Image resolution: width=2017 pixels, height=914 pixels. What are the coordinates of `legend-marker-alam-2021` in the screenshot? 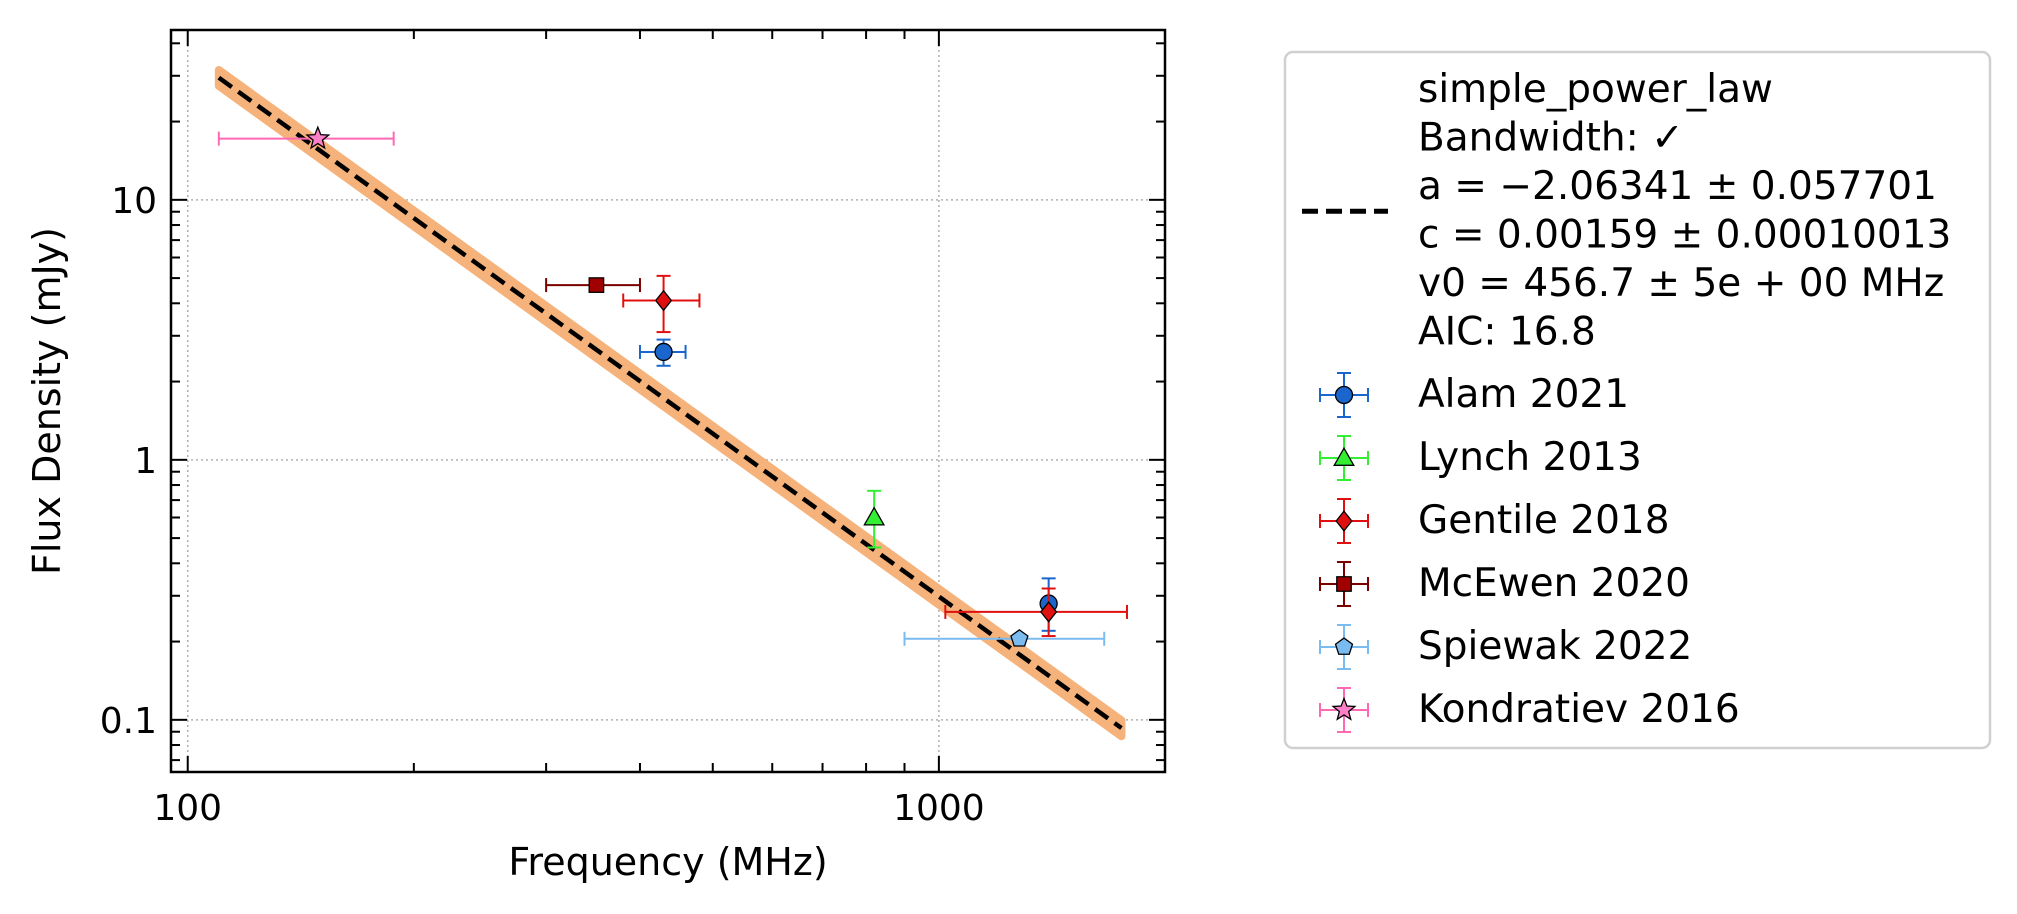 It's located at (1344, 395).